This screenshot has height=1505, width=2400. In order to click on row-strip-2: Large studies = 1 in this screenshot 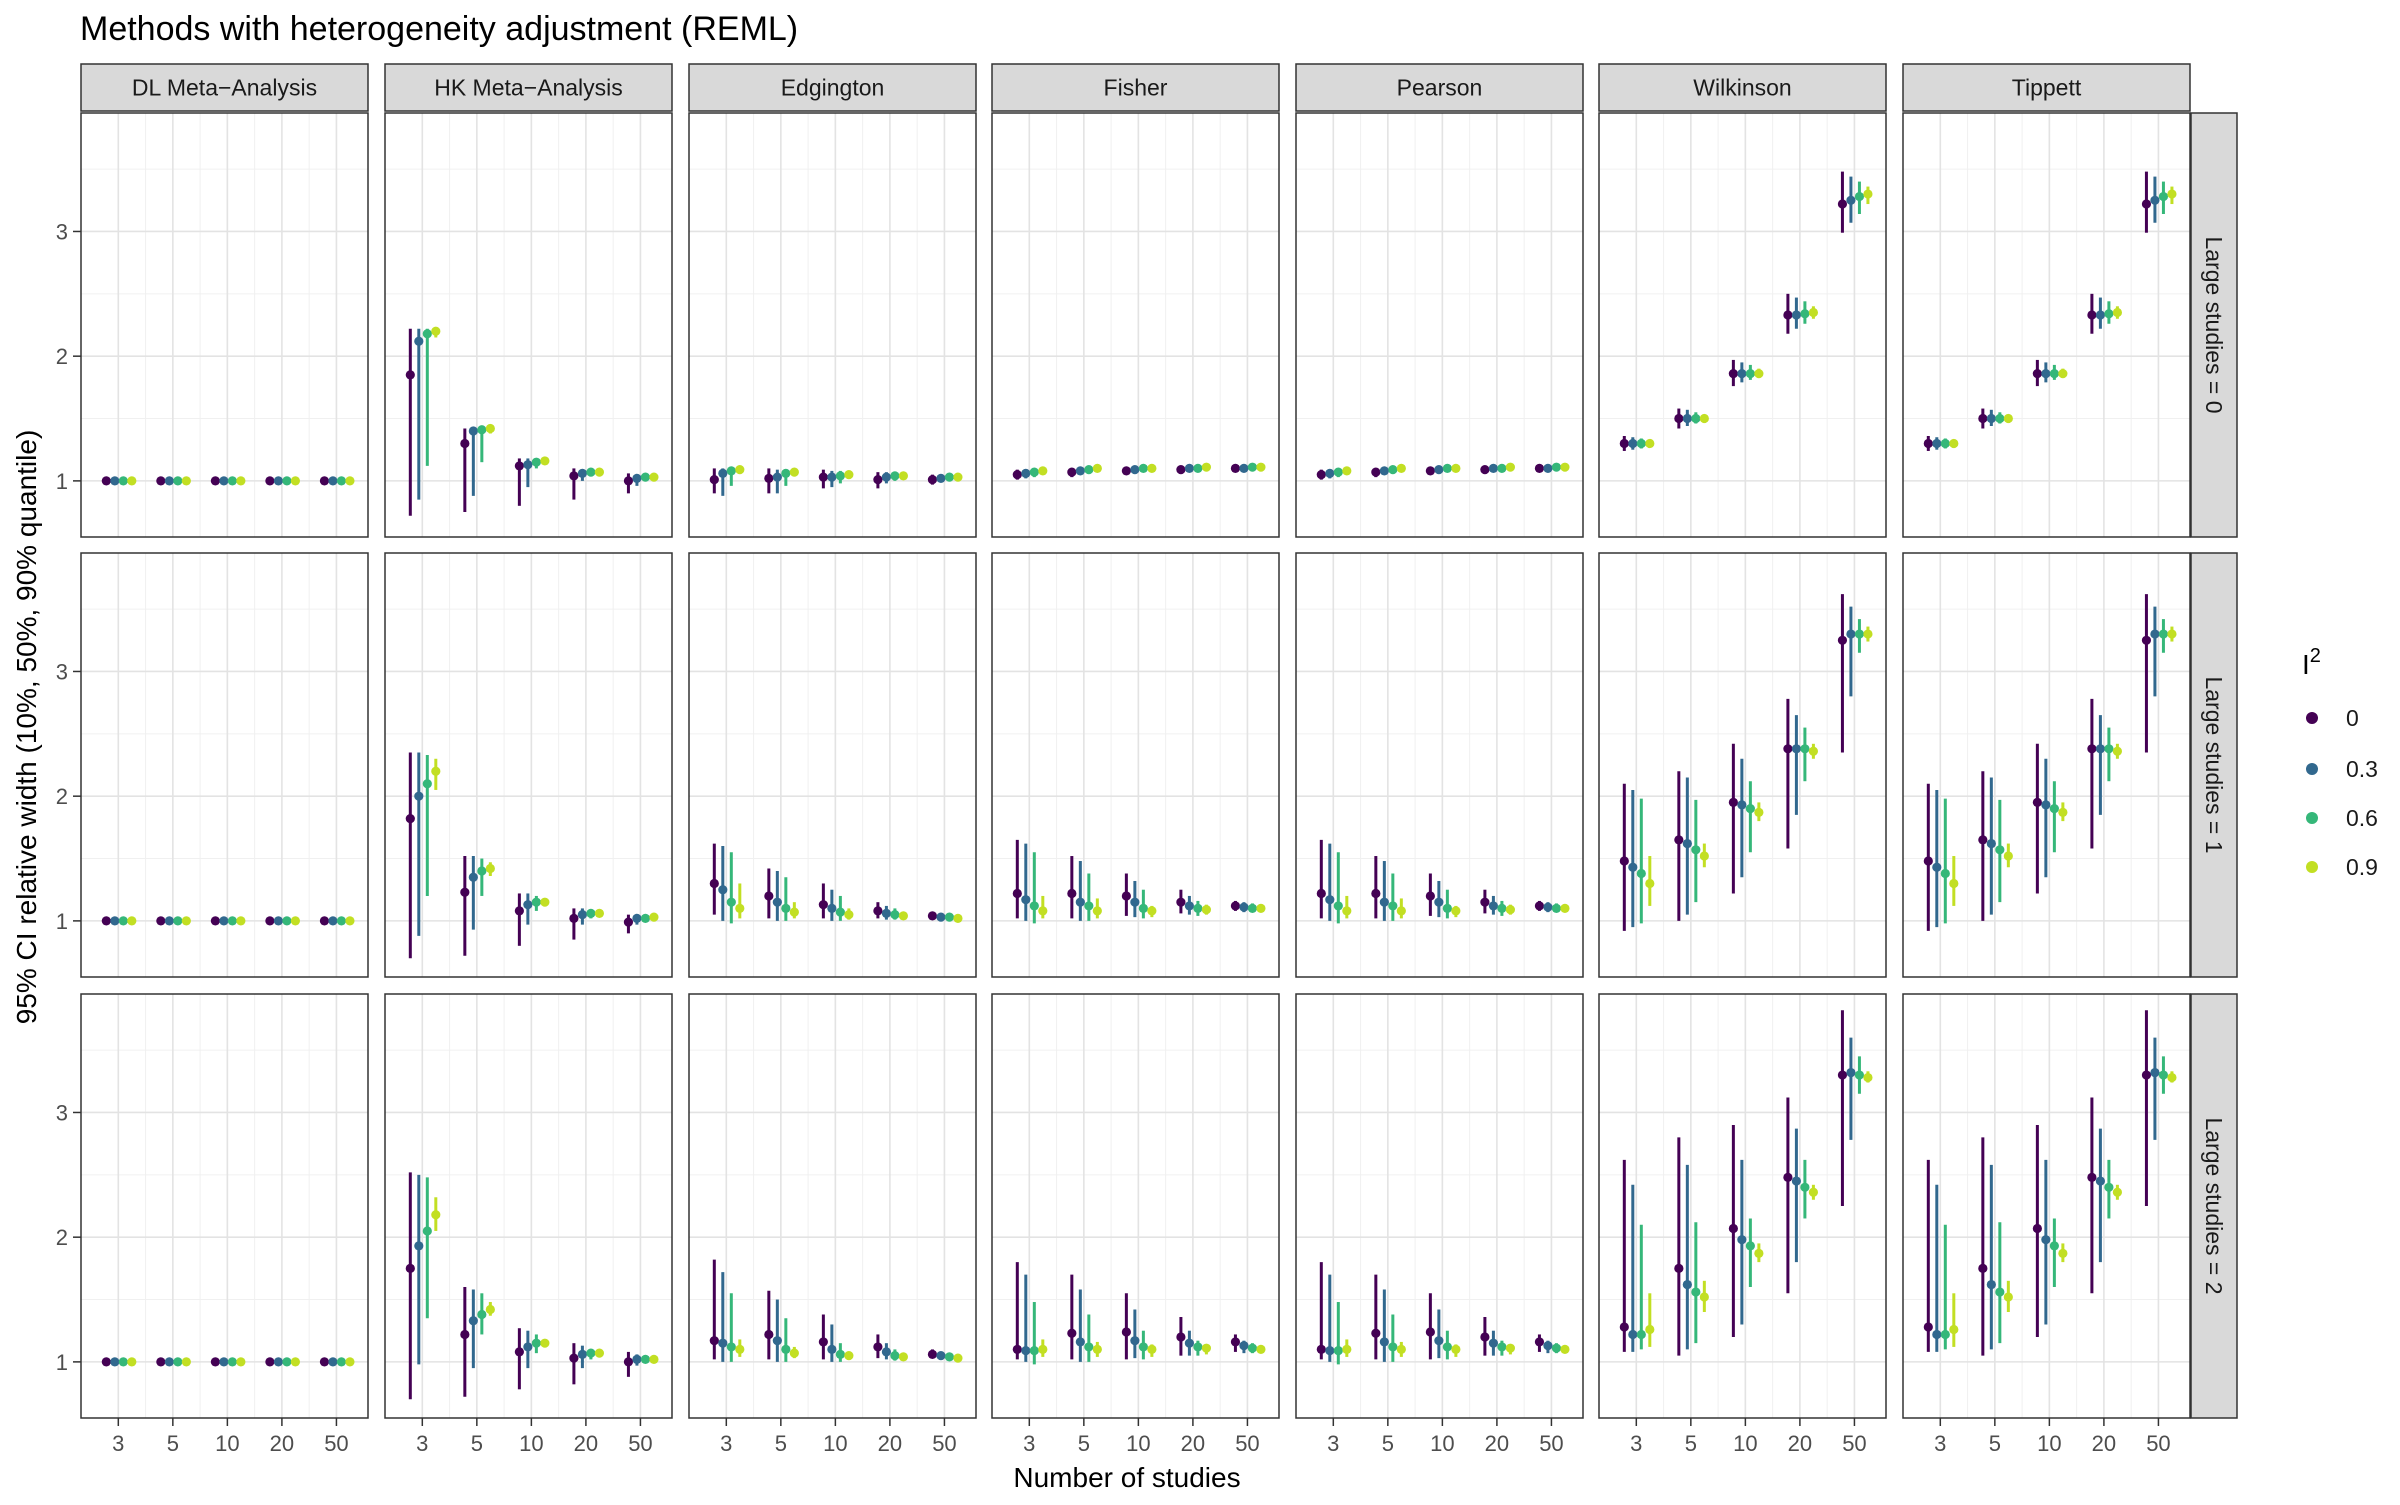, I will do `click(2214, 765)`.